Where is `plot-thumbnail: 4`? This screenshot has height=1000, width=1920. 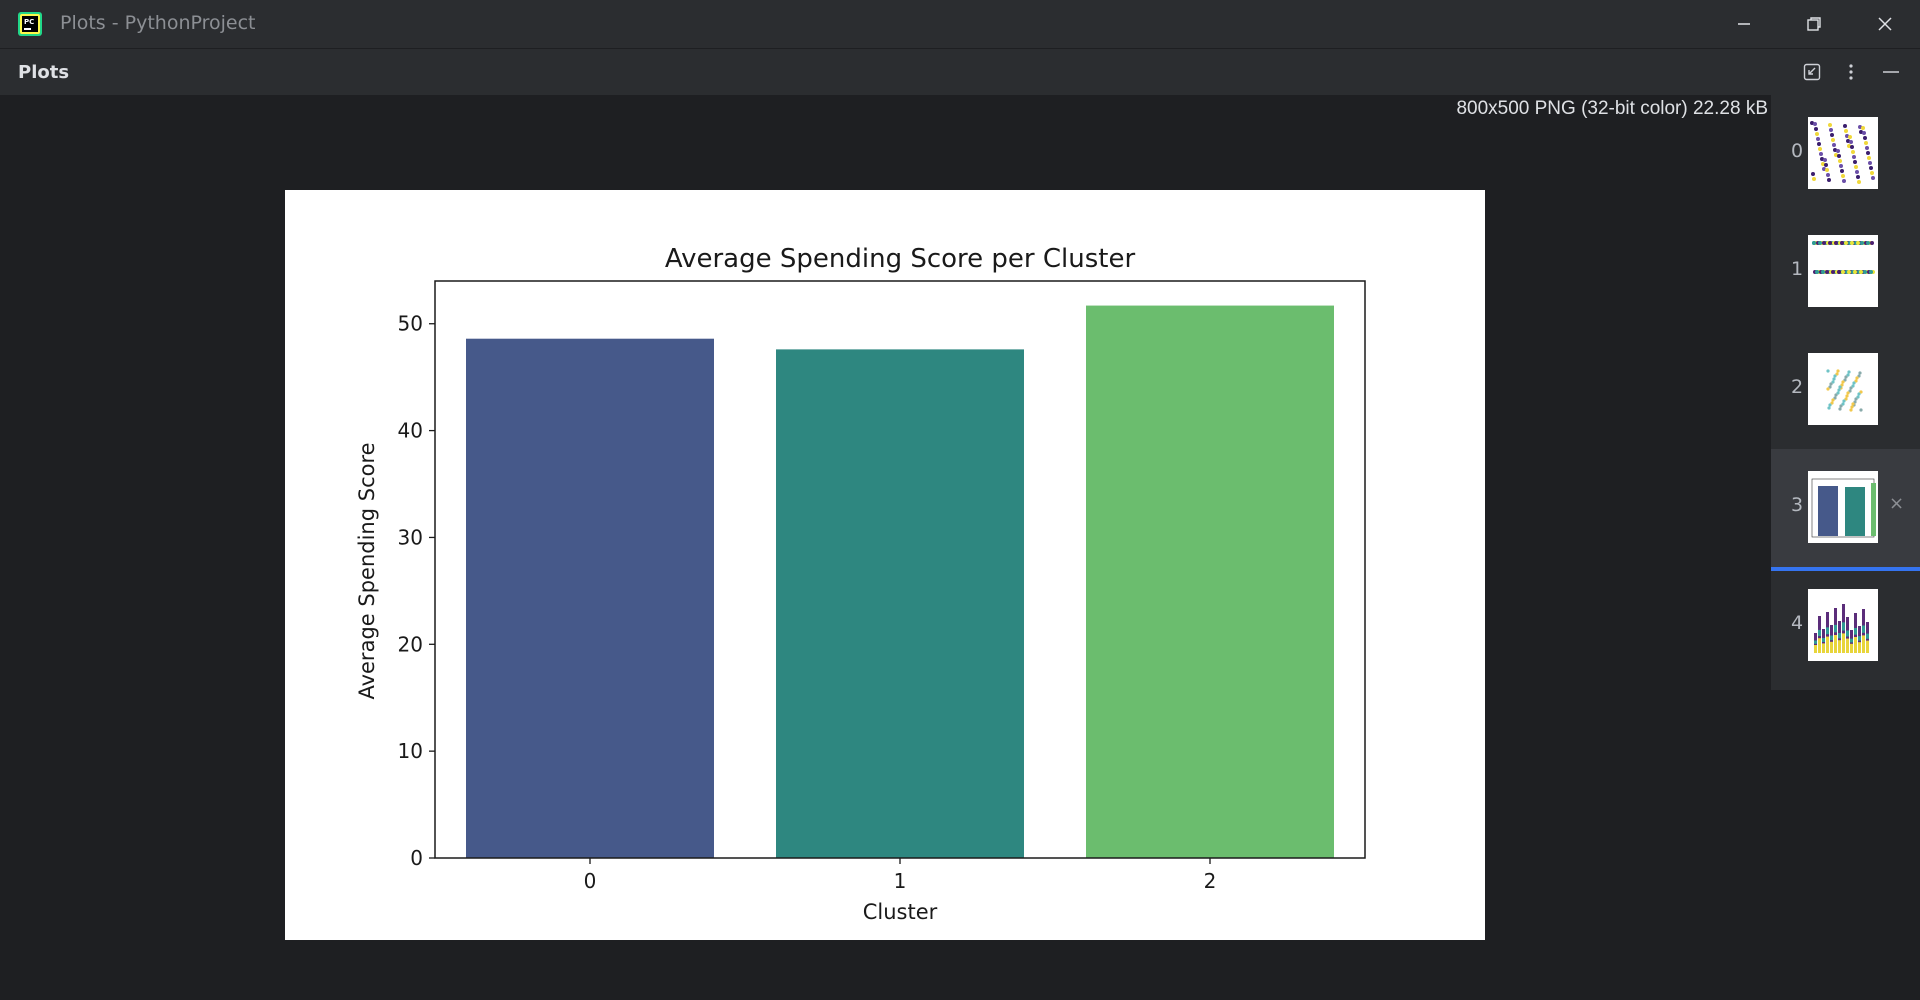
plot-thumbnail: 4 is located at coordinates (1845, 626).